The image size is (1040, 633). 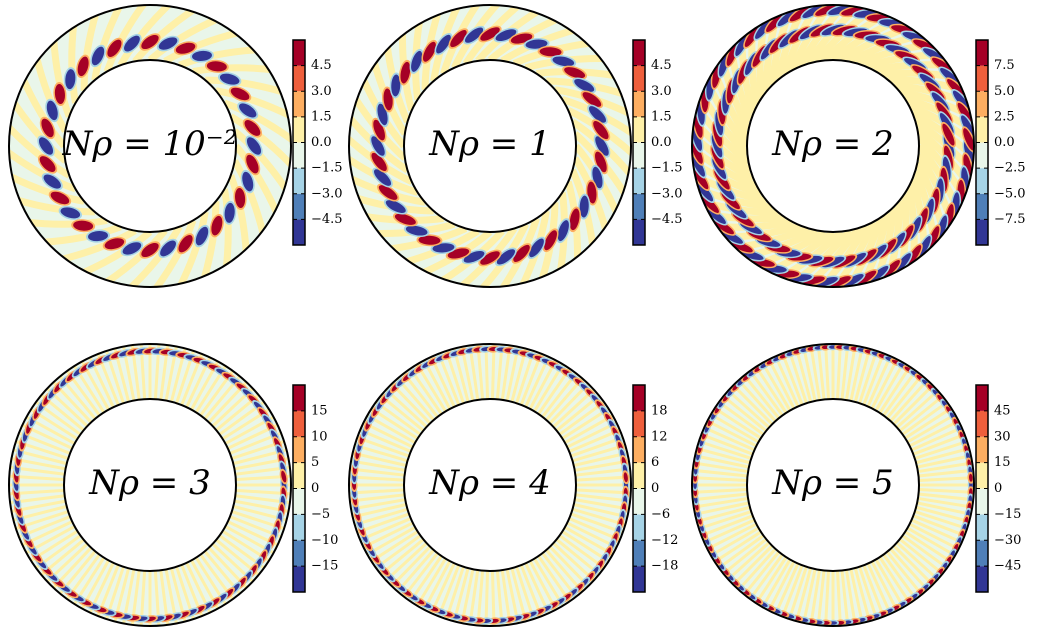 I want to click on panel: Nρ = 10⁻² −4.5 −3.0 −1.5 0.0 1.5 3.0 4.5, so click(x=175, y=146).